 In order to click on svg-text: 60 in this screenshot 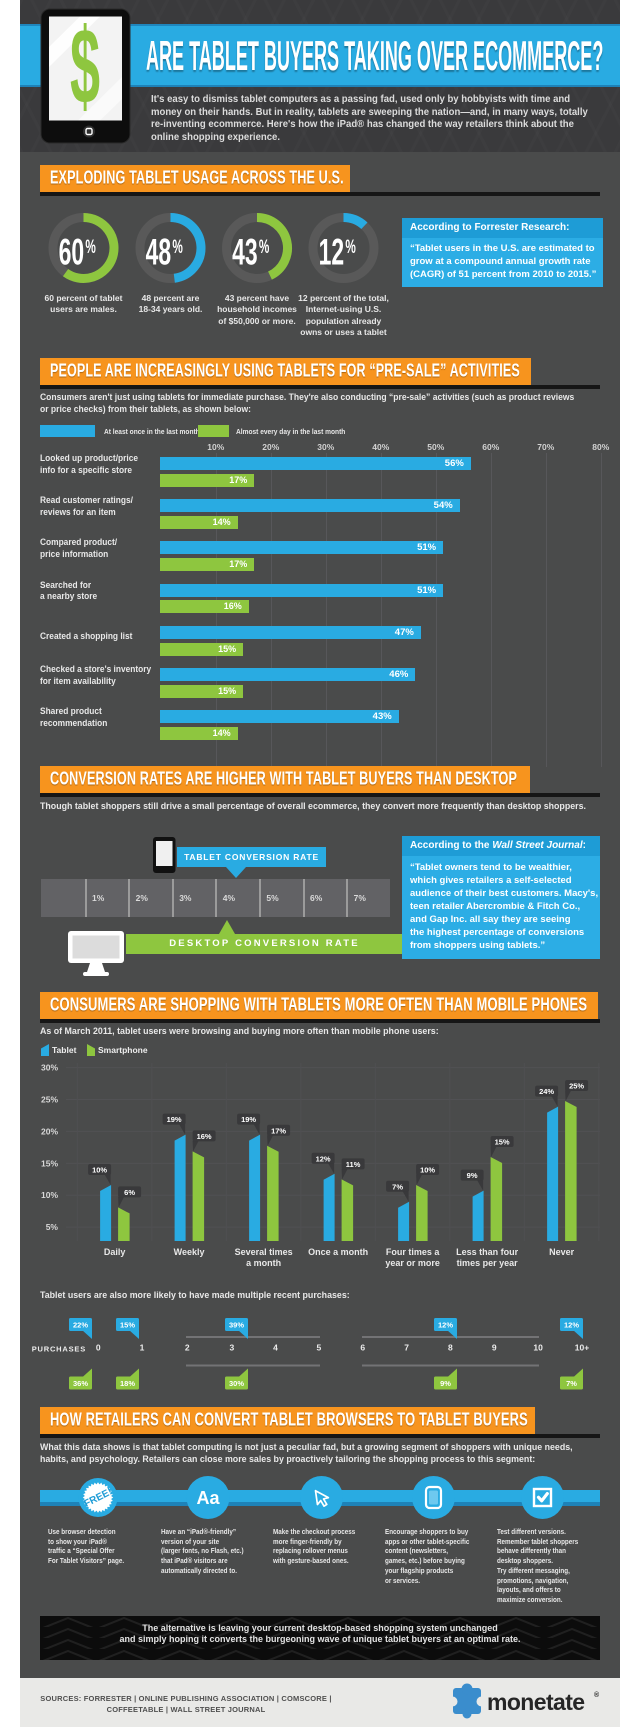, I will do `click(72, 252)`.